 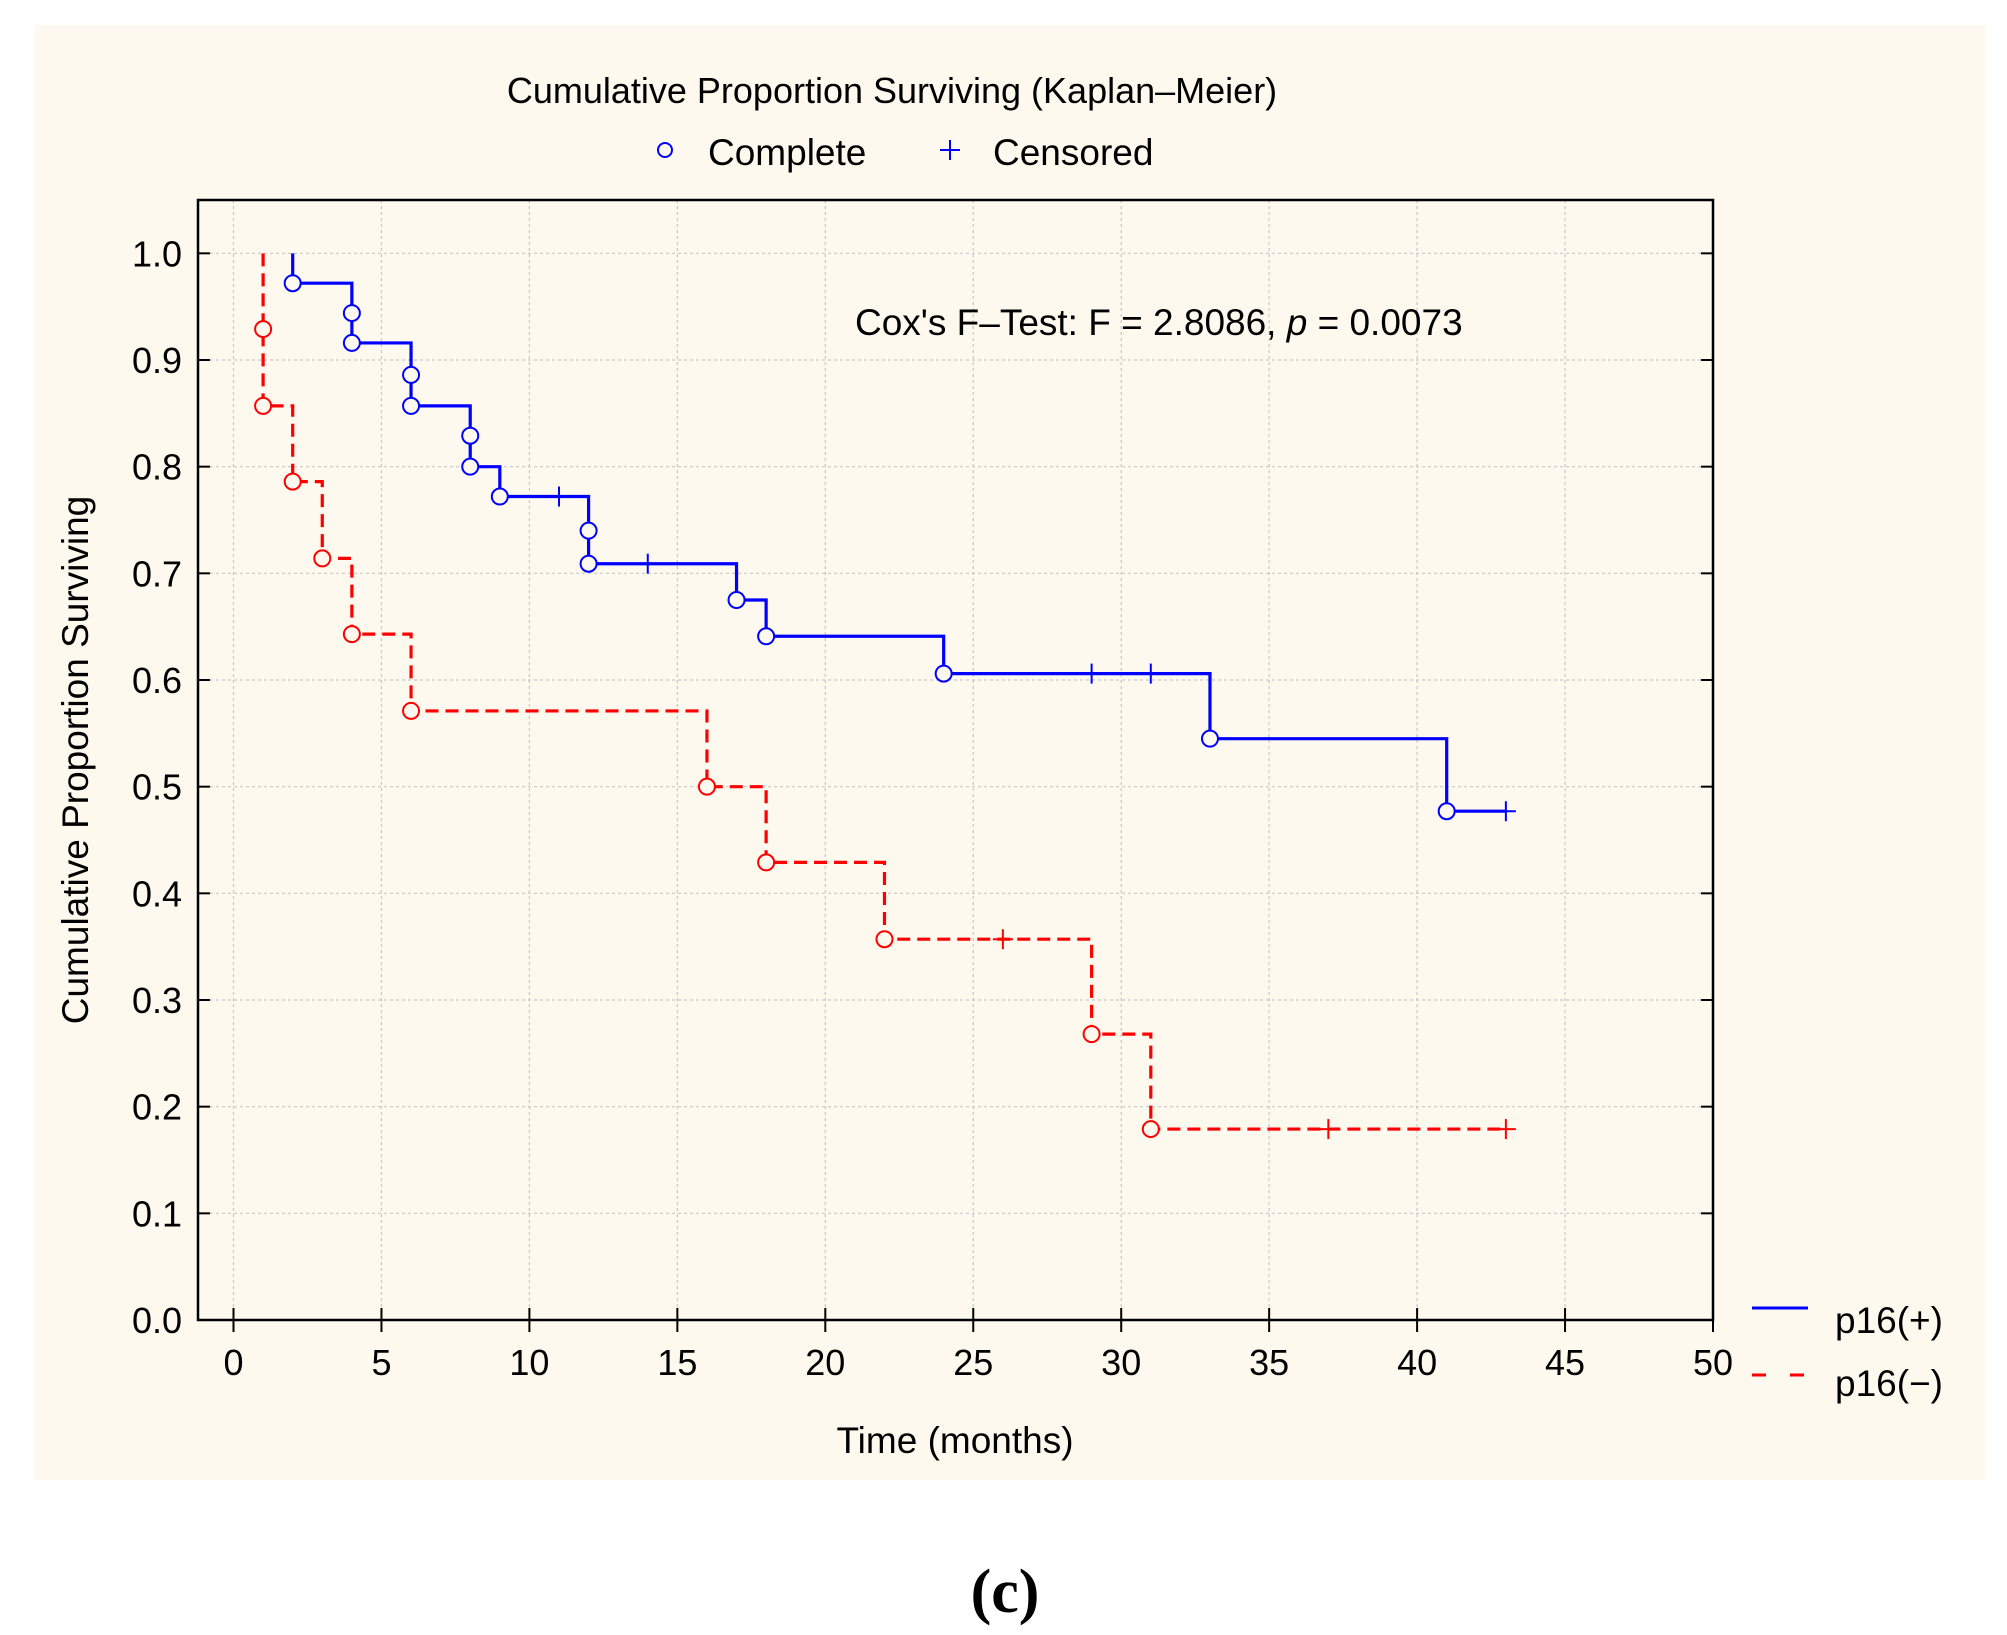 What do you see at coordinates (1417, 1362) in the screenshot?
I see `x-tick-label: 40` at bounding box center [1417, 1362].